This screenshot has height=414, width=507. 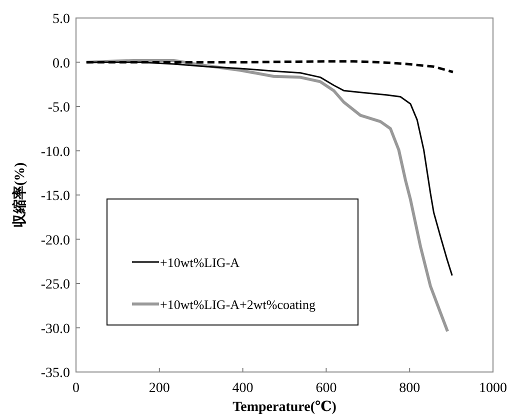 What do you see at coordinates (200, 262) in the screenshot?
I see `legend-label: +10wt%LIG-A` at bounding box center [200, 262].